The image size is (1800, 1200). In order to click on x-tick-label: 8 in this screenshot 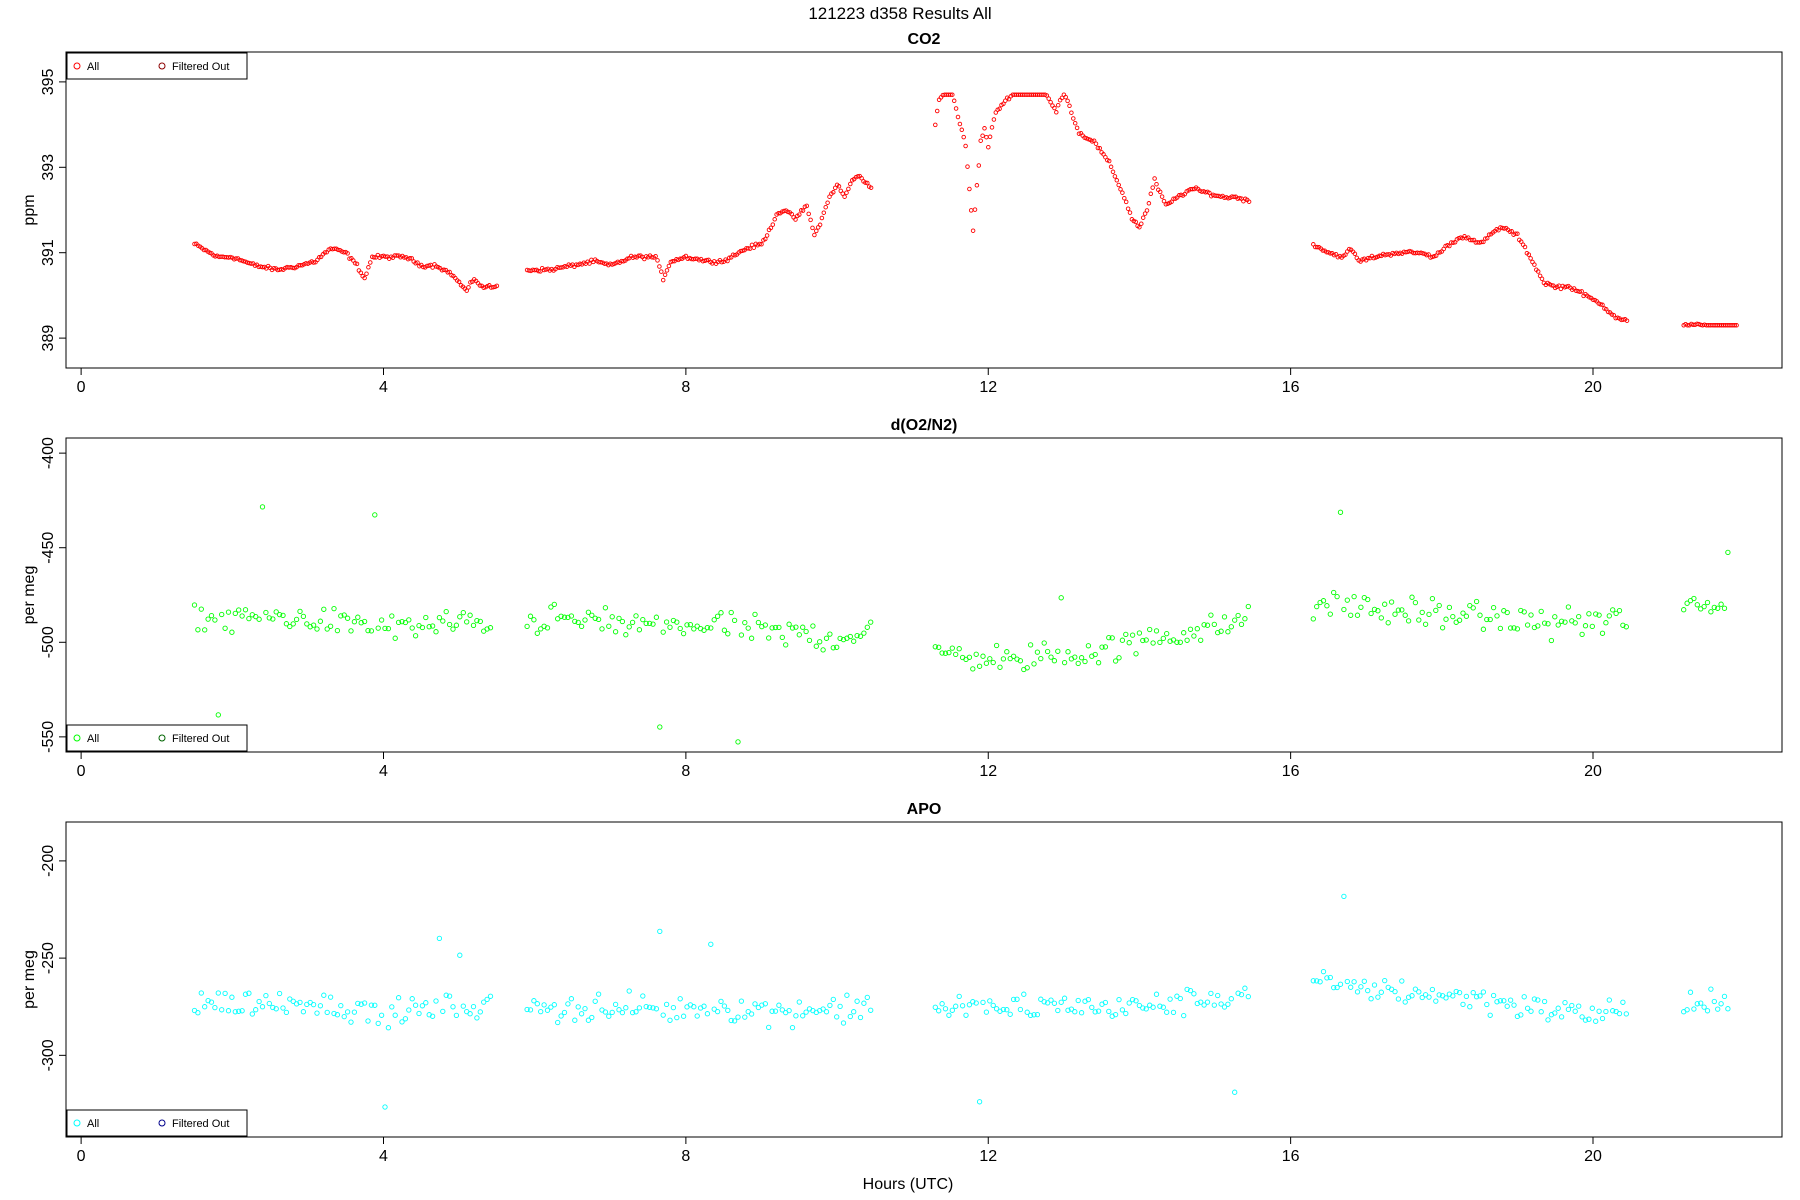, I will do `click(685, 387)`.